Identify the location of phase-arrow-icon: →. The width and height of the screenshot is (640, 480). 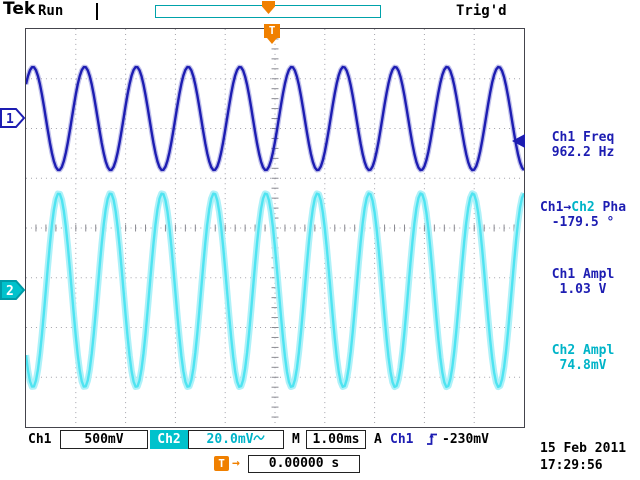
(567, 207).